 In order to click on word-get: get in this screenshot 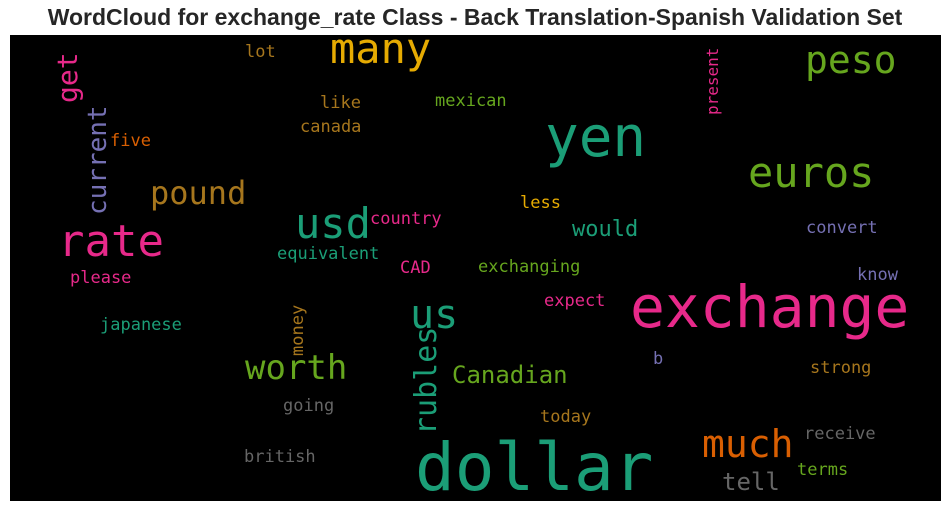, I will do `click(67, 77)`.